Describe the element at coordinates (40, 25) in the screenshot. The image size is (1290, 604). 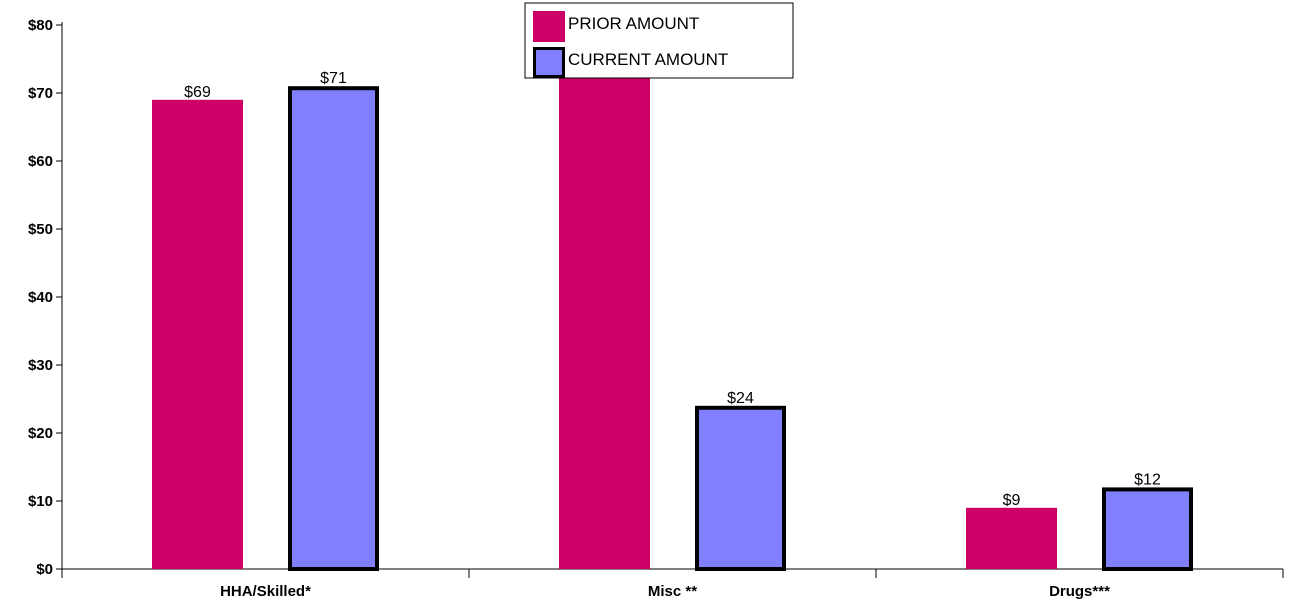
I see `y-tick-label: $80` at that location.